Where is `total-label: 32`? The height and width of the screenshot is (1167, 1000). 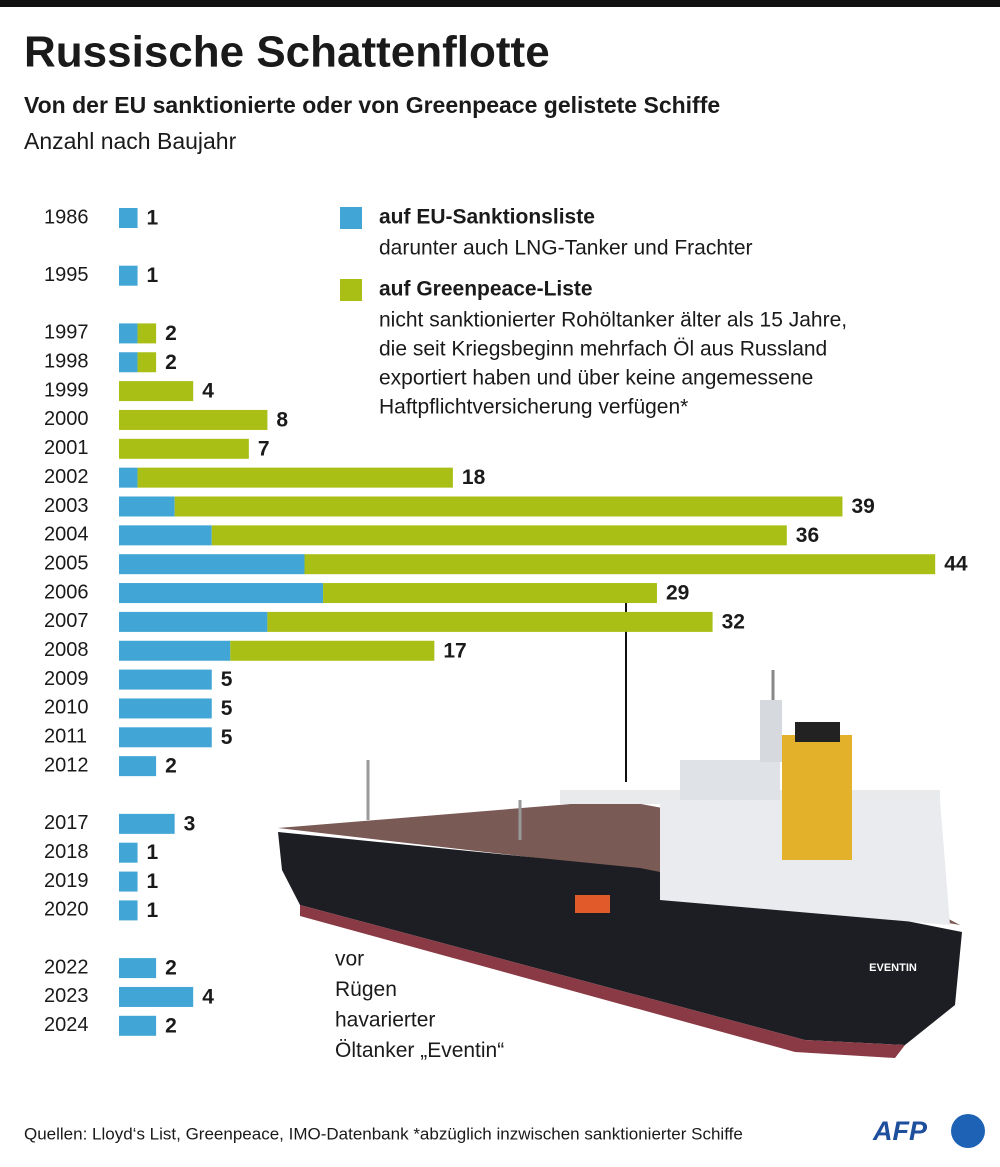
total-label: 32 is located at coordinates (733, 621).